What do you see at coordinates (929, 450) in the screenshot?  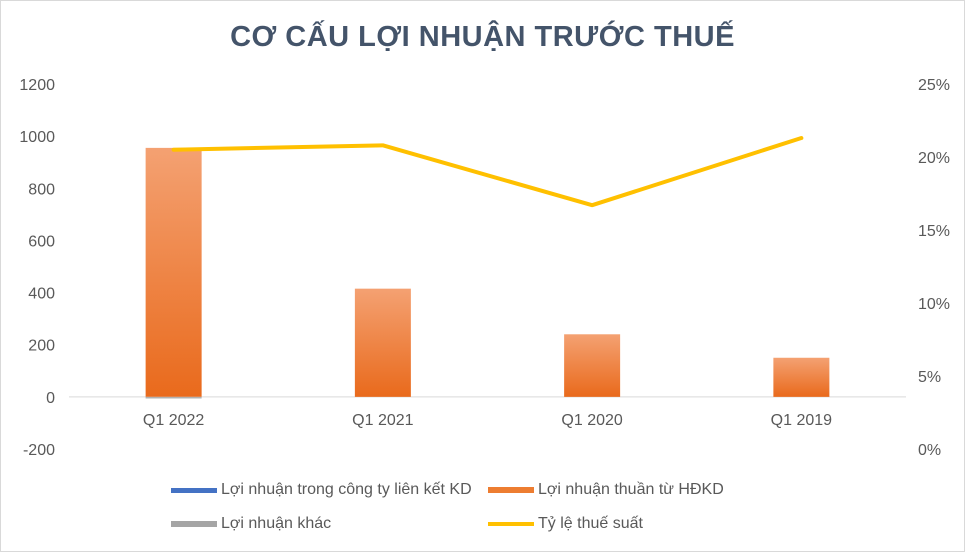 I see `y-right-tick-label: 0%` at bounding box center [929, 450].